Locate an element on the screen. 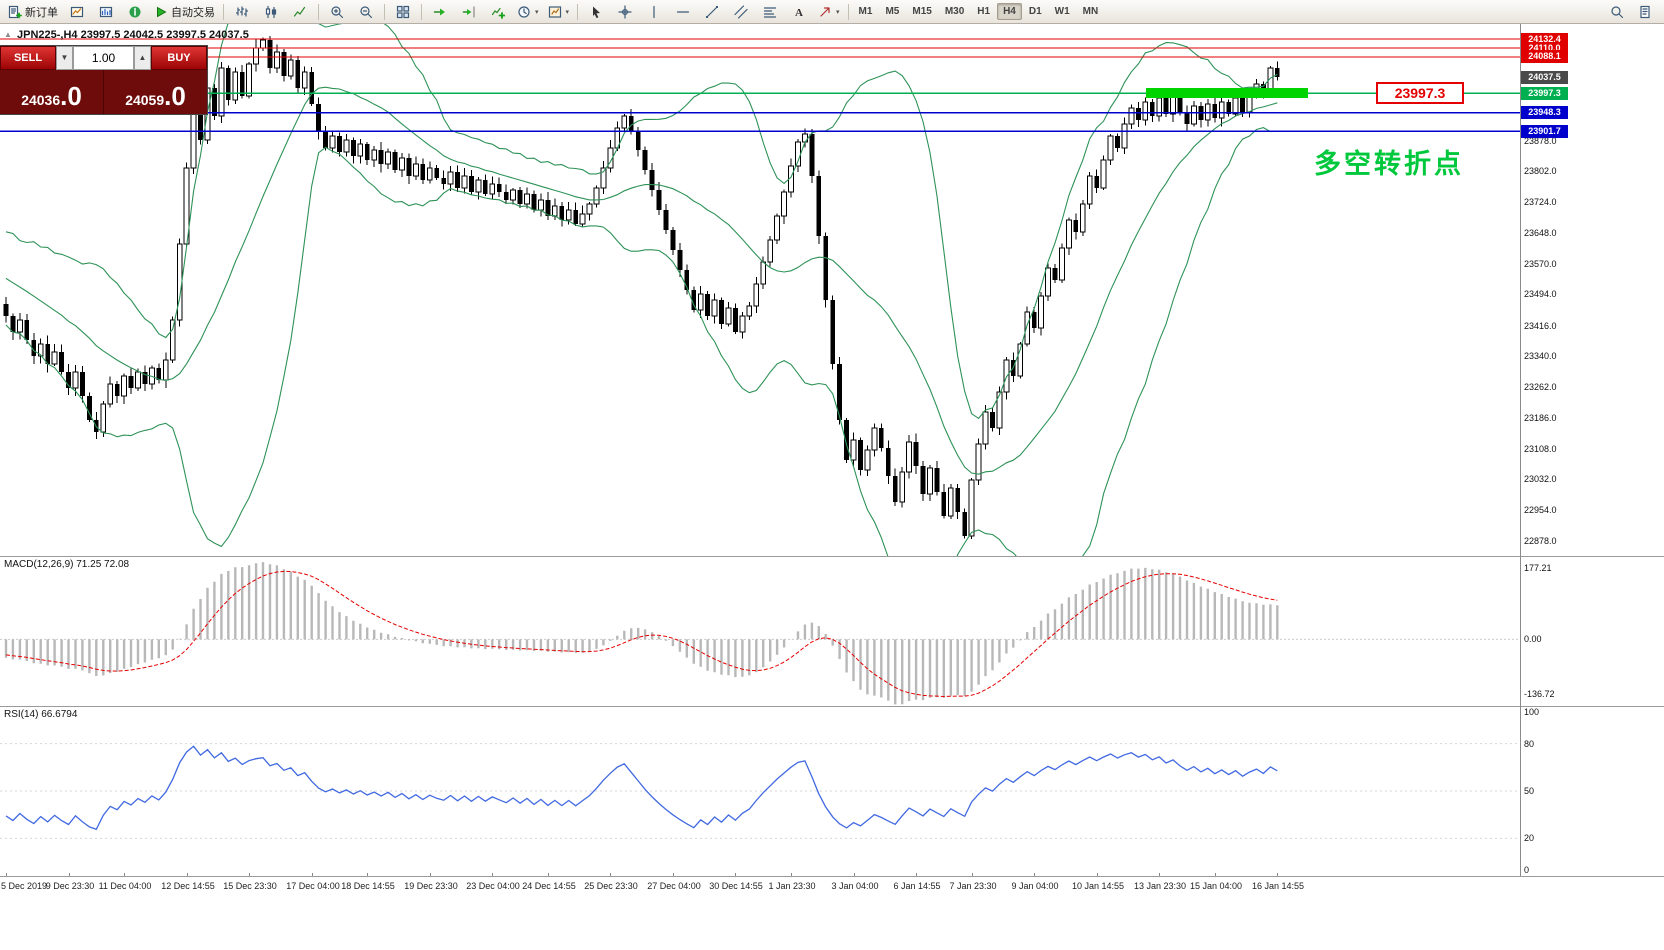  one-click-trading-panel: SELL ▼ 1.00 ▲ BUY 24036.0 24059.0 is located at coordinates (104, 80).